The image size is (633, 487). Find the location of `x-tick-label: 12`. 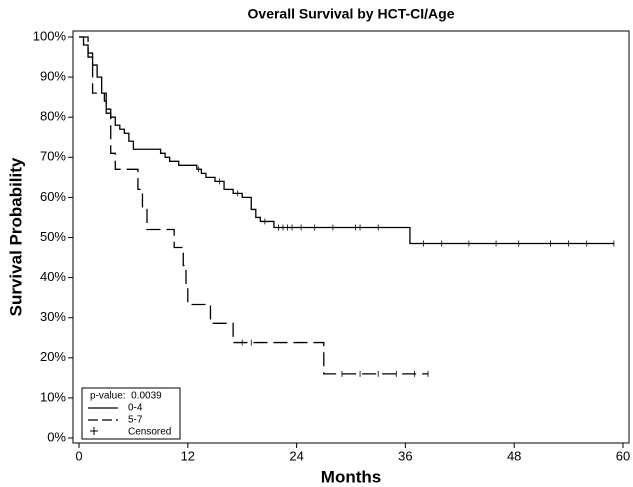

x-tick-label: 12 is located at coordinates (188, 455).